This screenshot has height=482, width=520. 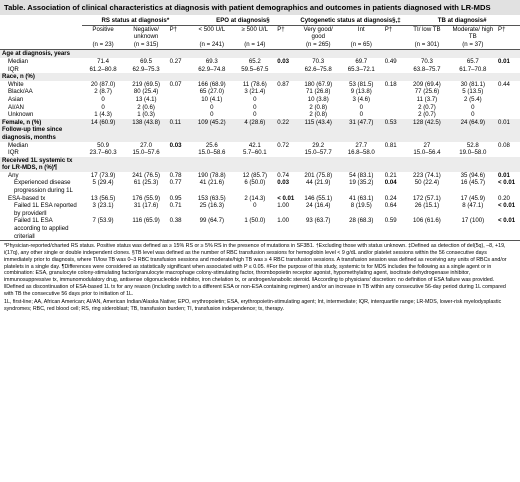 I want to click on group-rs: RS status at diagnosis*, so click(x=135, y=20).